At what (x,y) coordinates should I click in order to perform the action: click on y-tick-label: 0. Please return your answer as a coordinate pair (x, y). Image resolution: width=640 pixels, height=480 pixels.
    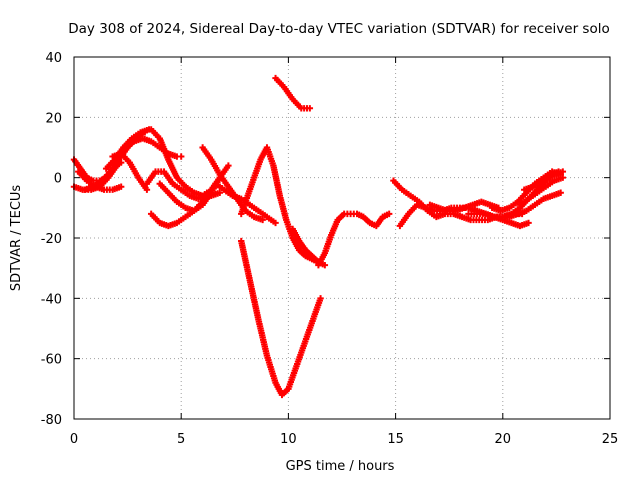
    Looking at the image, I should click on (58, 179).